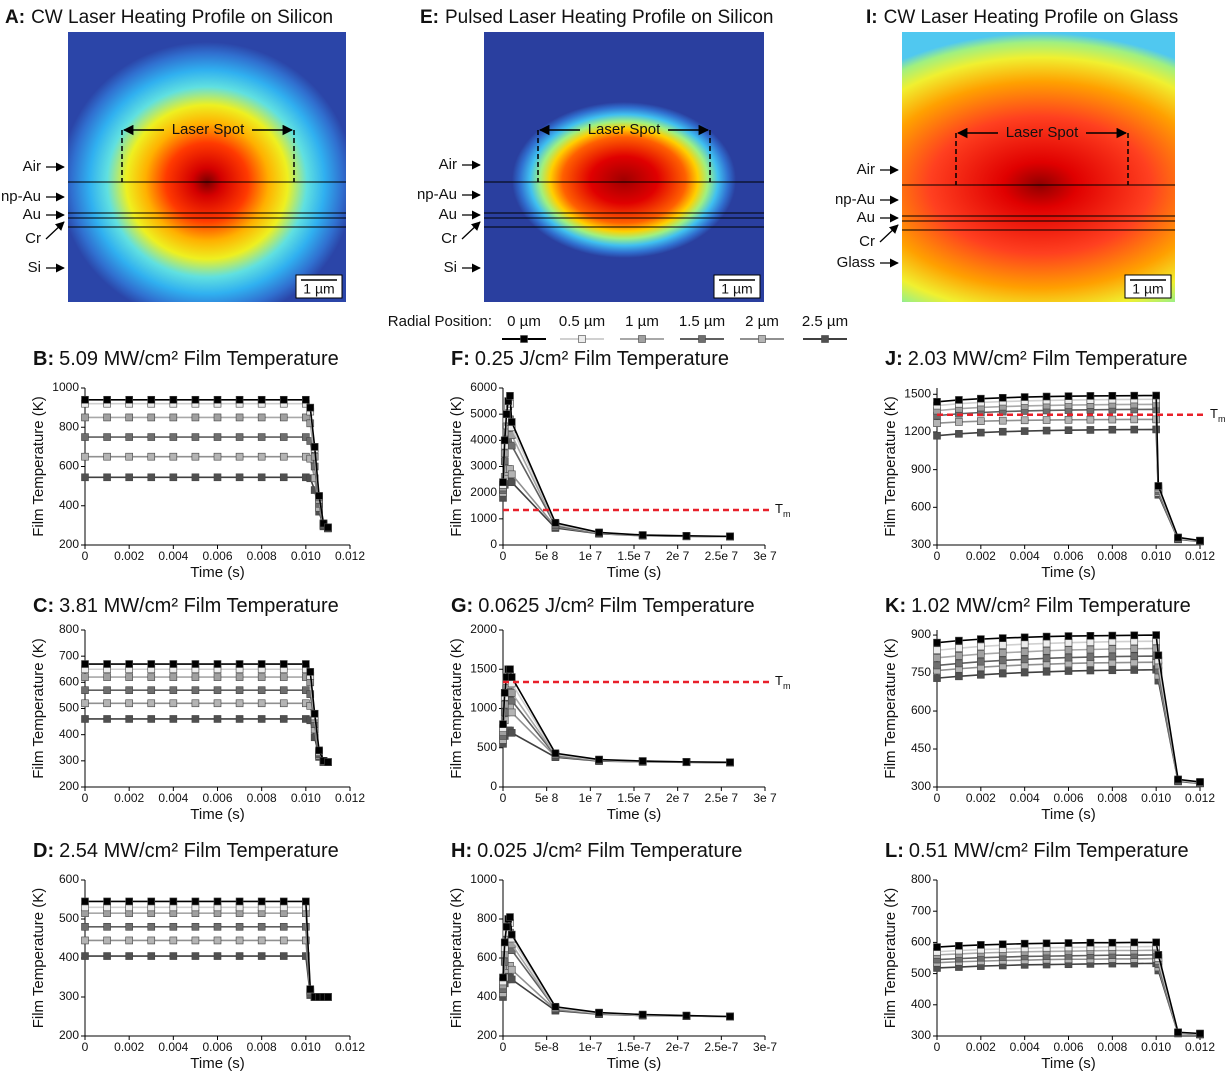  What do you see at coordinates (199, 359) in the screenshot?
I see `chart-title-text: 5.09 MW/cm² Film Temperature` at bounding box center [199, 359].